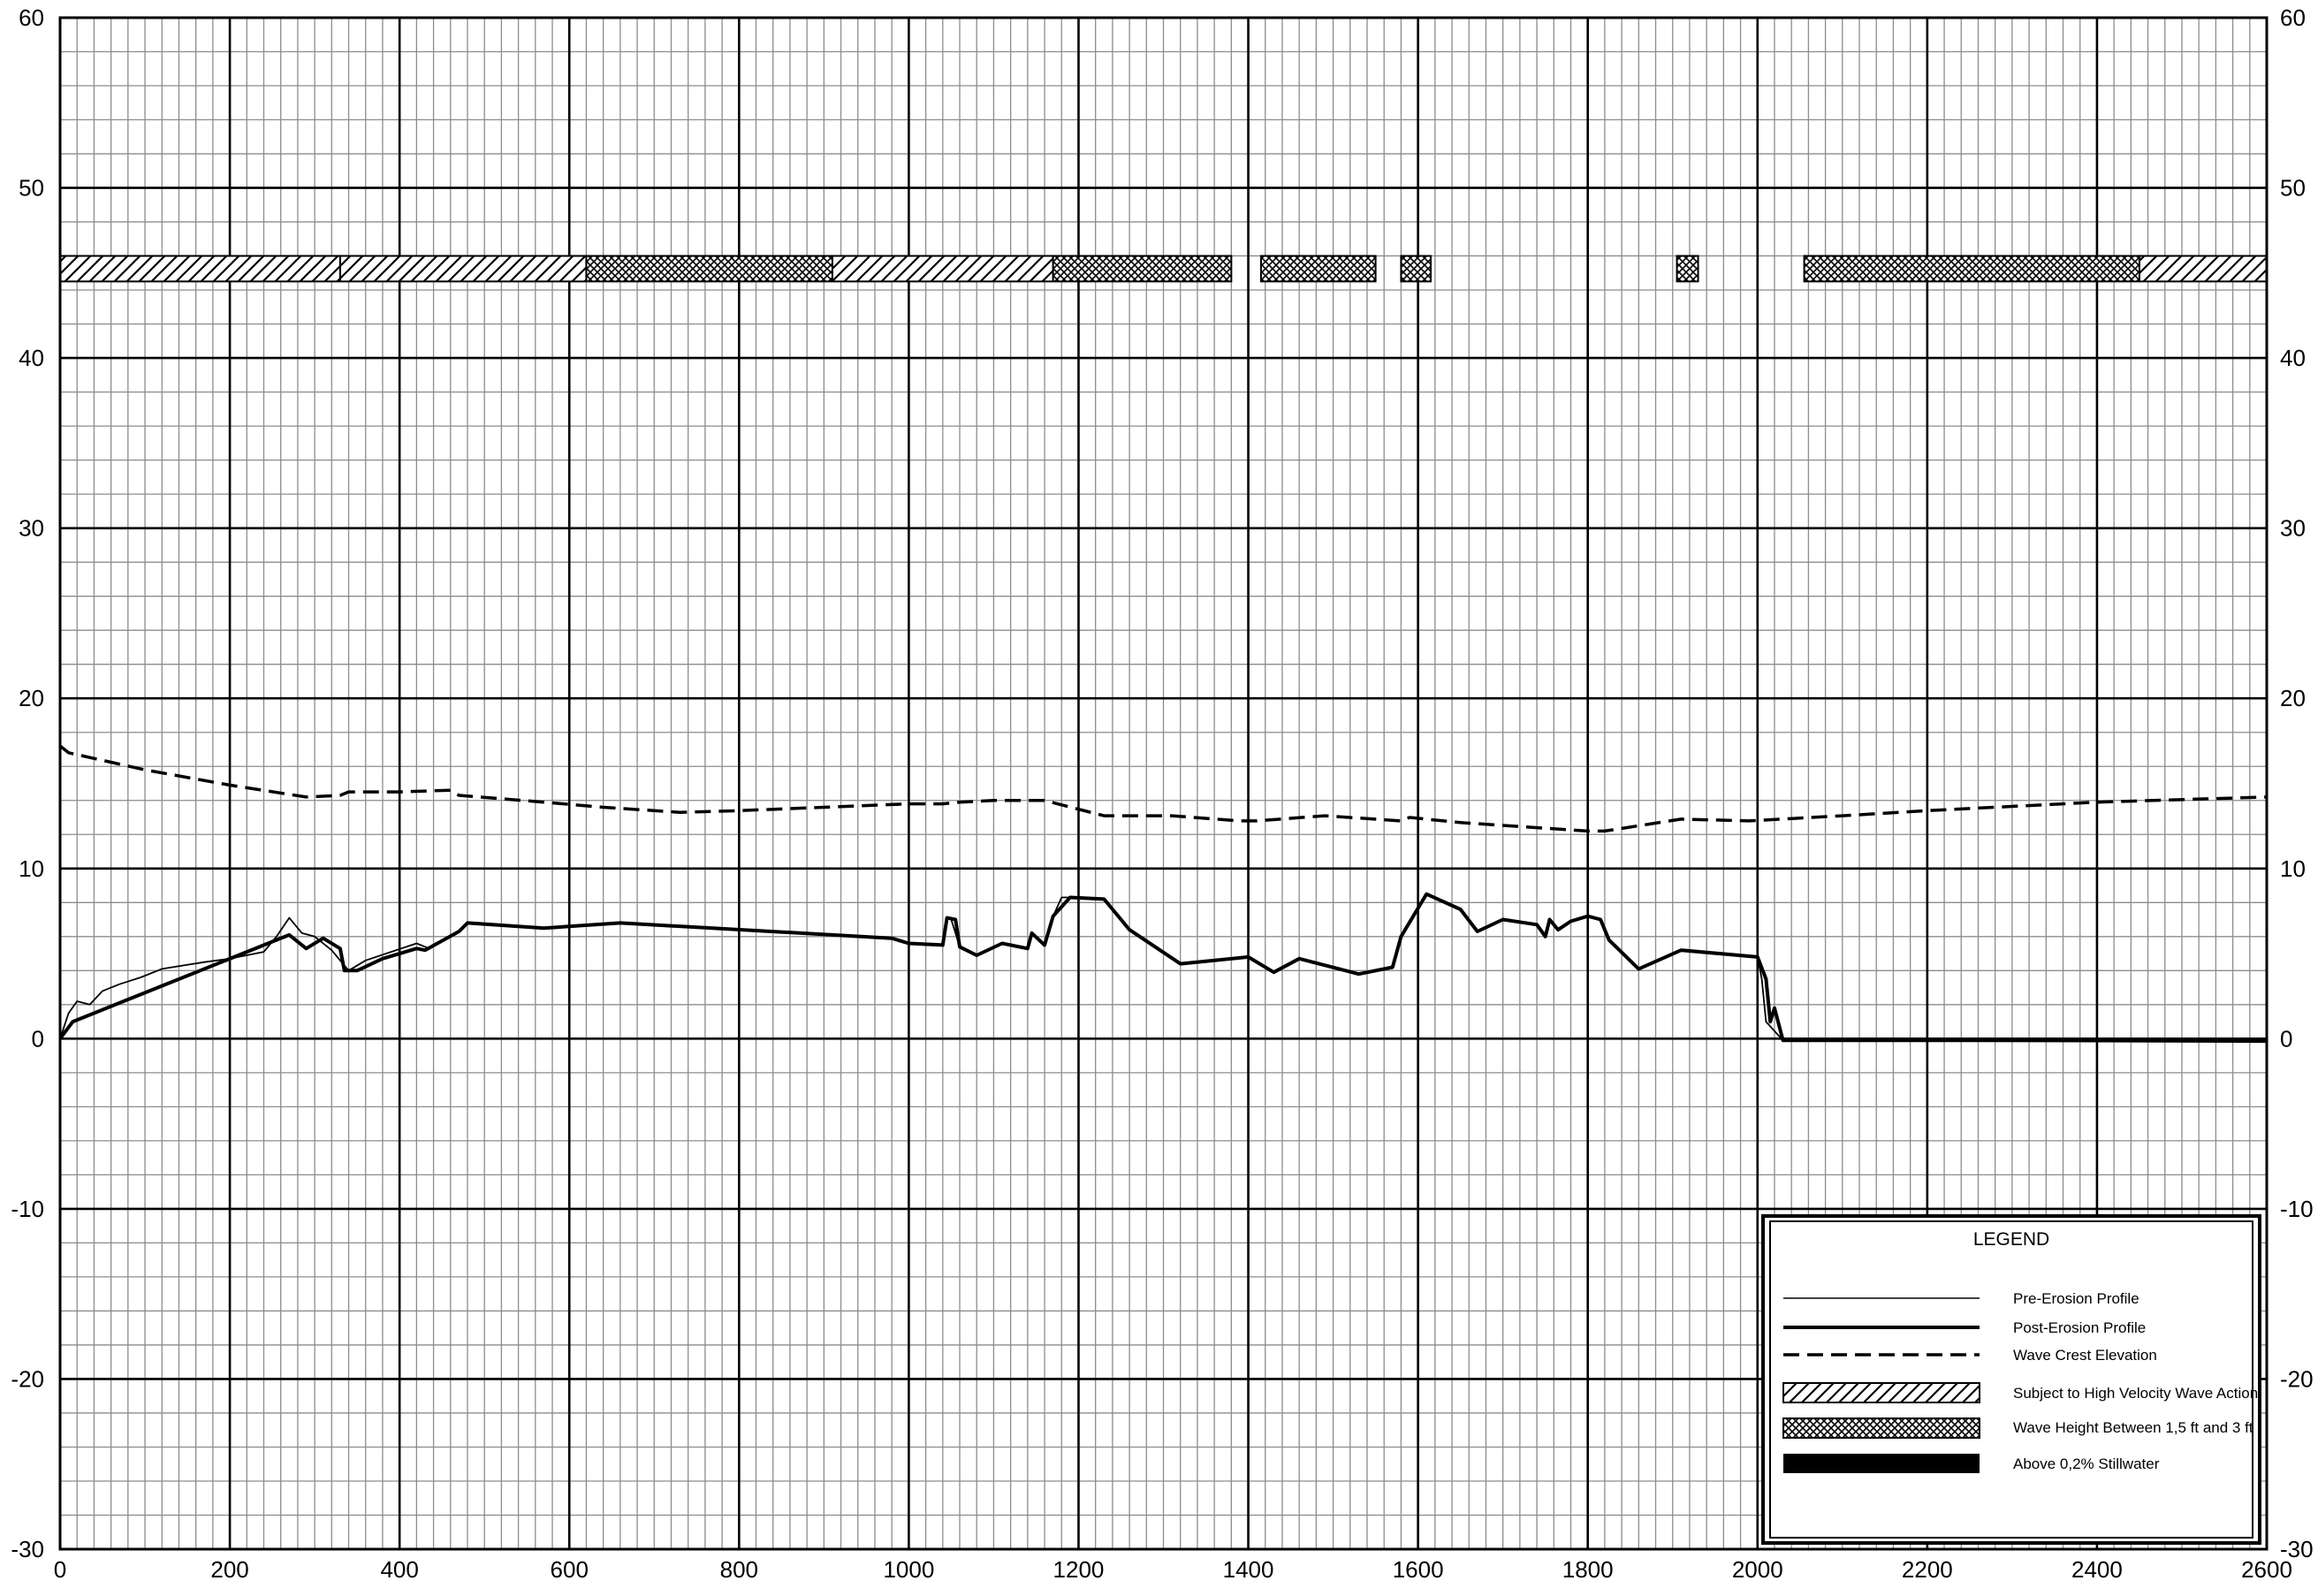  What do you see at coordinates (2085, 1355) in the screenshot?
I see `legend-label-wave-crest: Wave Crest Elevation` at bounding box center [2085, 1355].